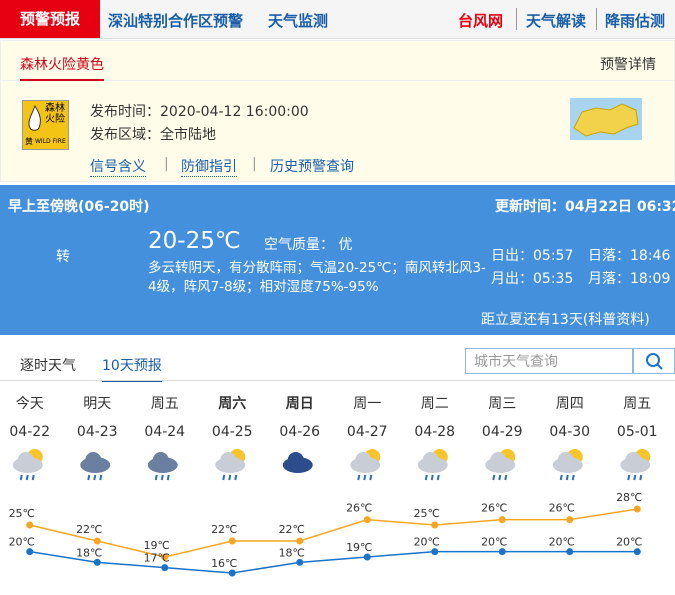  Describe the element at coordinates (570, 404) in the screenshot. I see `day-name: 周四` at that location.